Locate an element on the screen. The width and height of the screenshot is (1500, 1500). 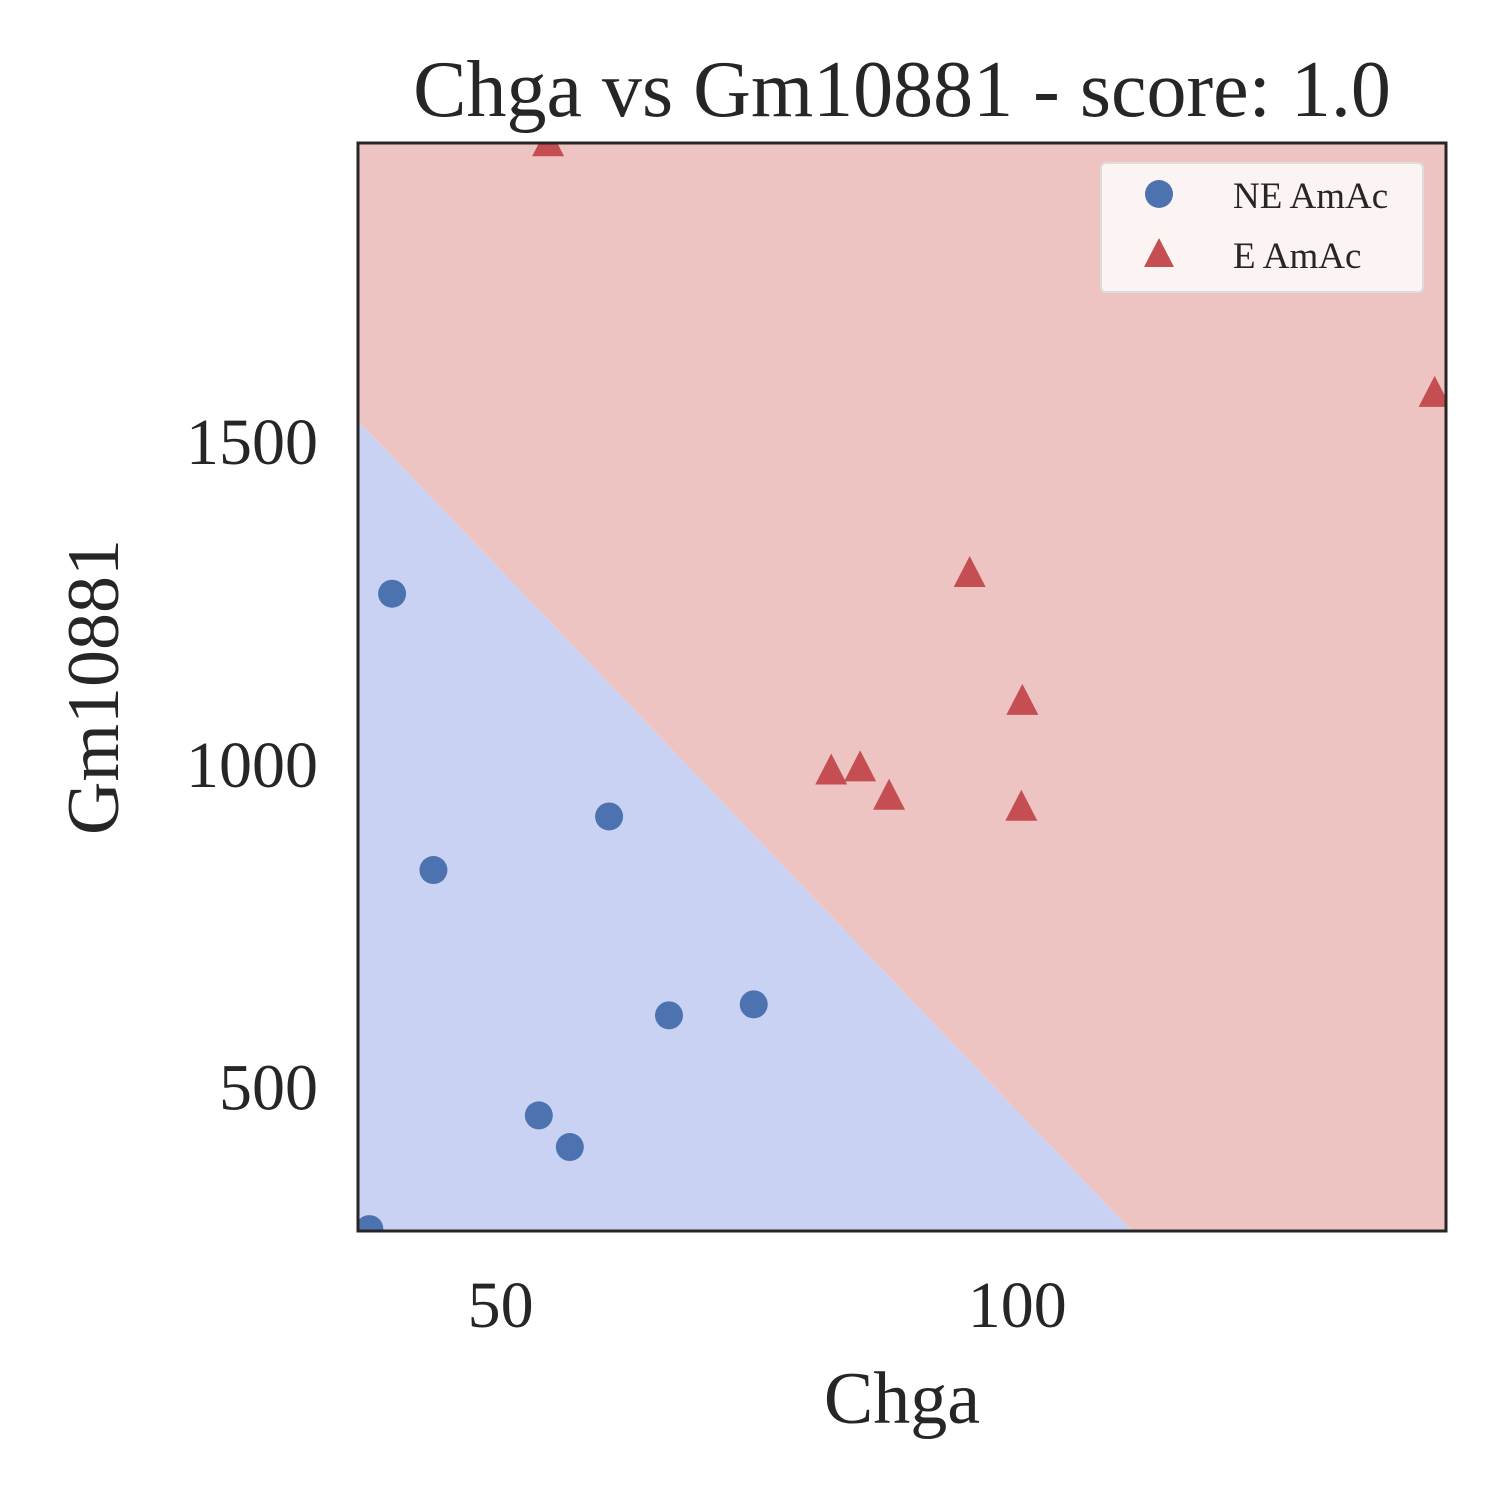
y-tick-label: 500 is located at coordinates (268, 1088).